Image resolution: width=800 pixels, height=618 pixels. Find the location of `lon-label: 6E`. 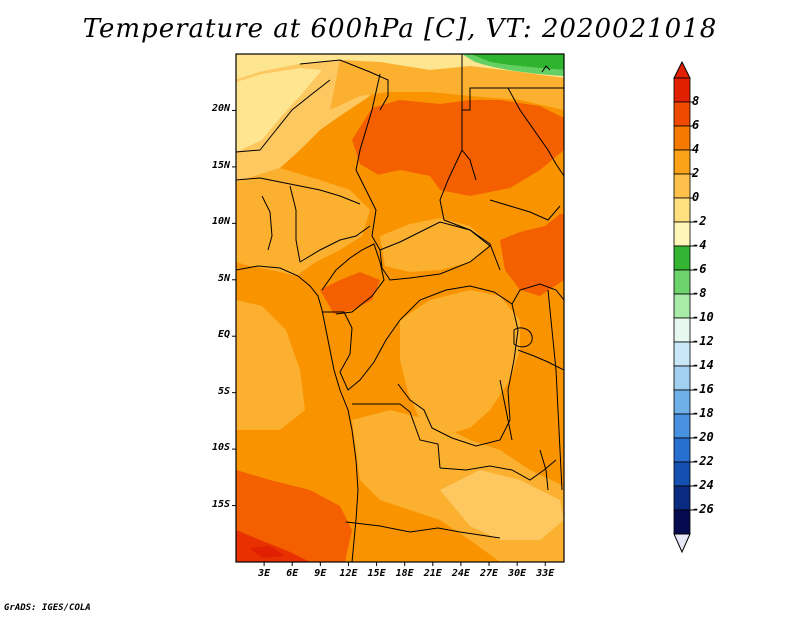

lon-label: 6E is located at coordinates (292, 573).